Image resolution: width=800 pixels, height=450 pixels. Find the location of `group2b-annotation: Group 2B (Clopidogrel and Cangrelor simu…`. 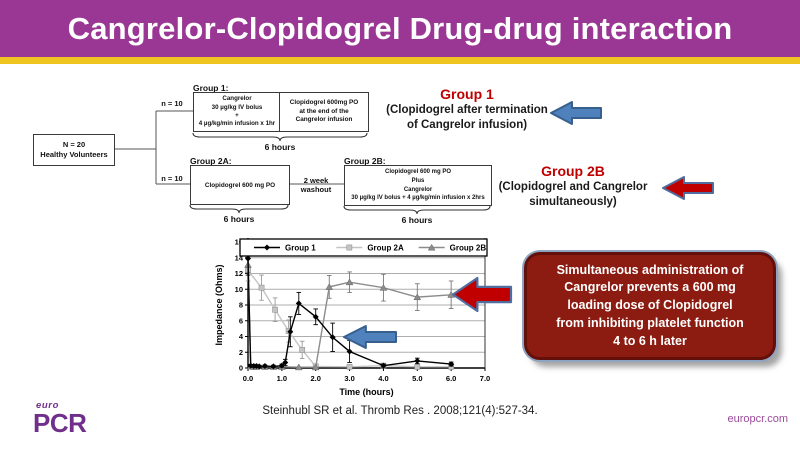

group2b-annotation: Group 2B (Clopidogrel and Cangrelor simu… is located at coordinates (573, 186).